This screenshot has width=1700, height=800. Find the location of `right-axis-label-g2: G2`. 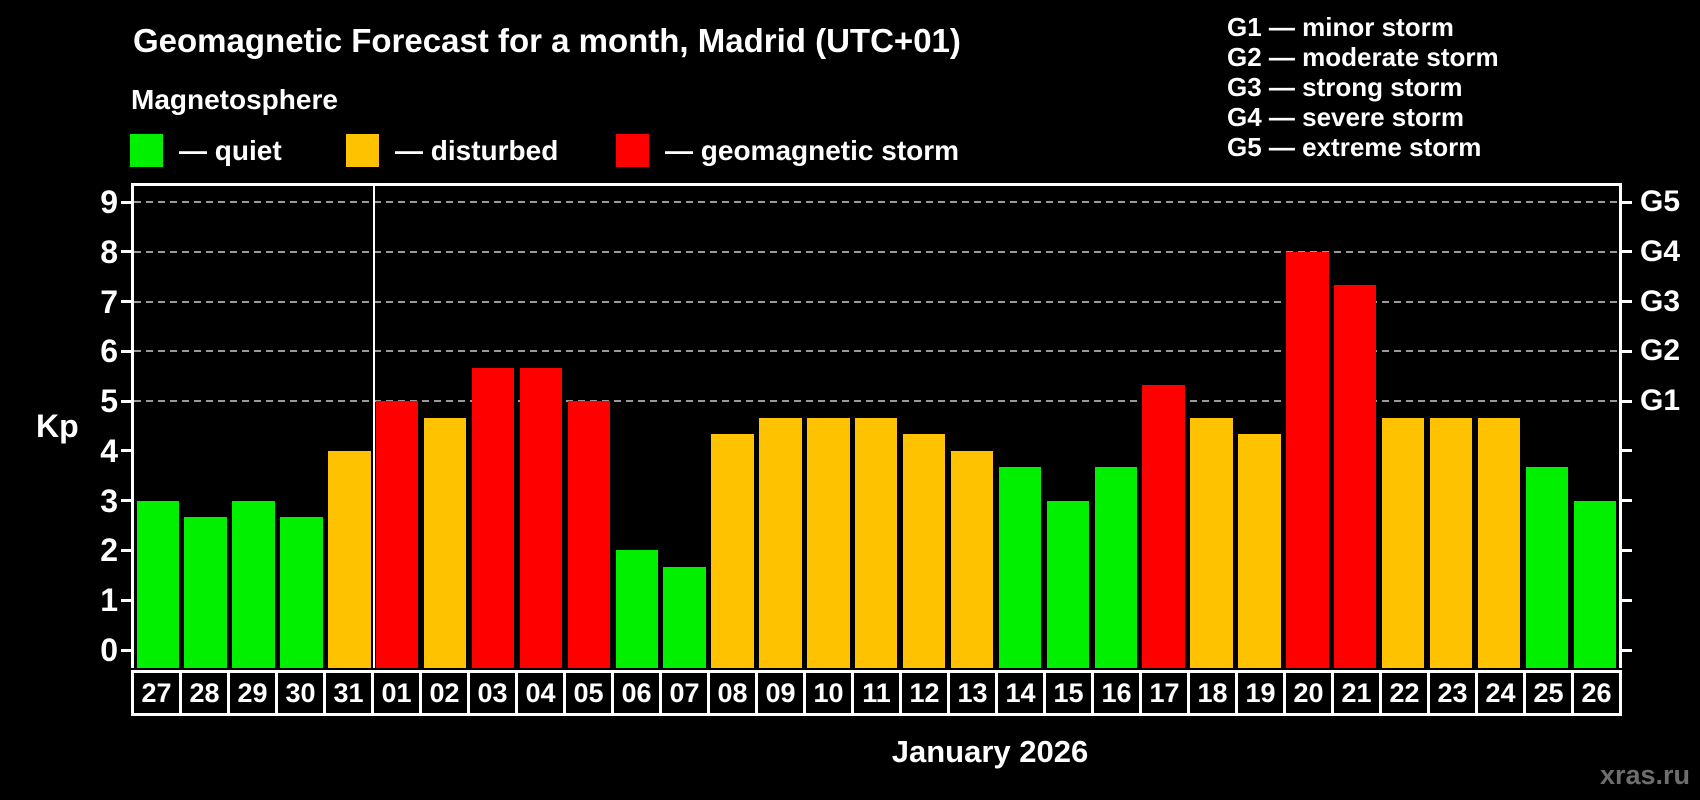

right-axis-label-g2: G2 is located at coordinates (1660, 351).